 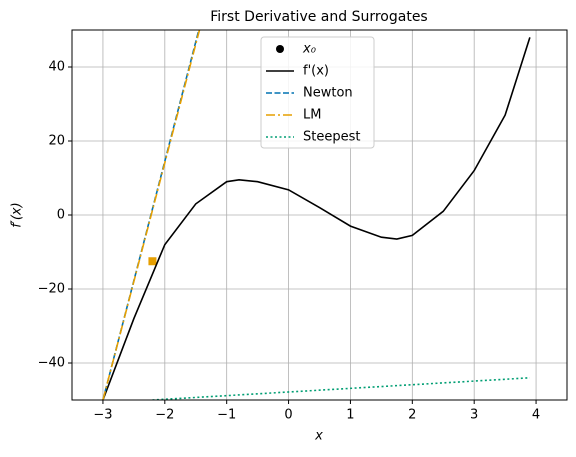 I want to click on x-axis-label: x, so click(x=318, y=436).